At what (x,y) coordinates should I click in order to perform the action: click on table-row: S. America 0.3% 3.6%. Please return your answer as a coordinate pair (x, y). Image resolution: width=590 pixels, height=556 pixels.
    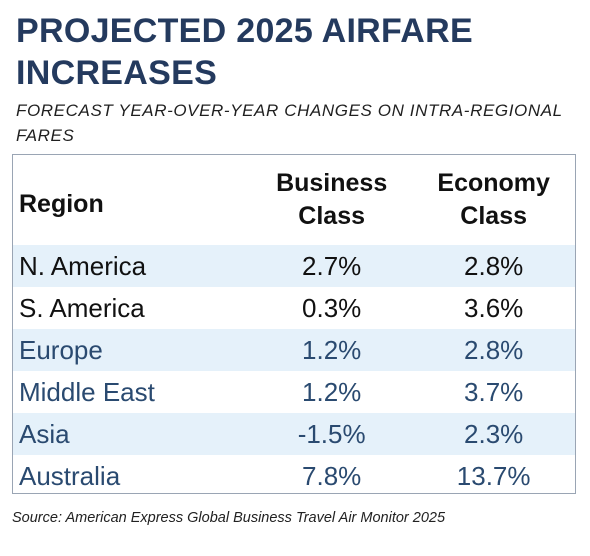
    Looking at the image, I should click on (294, 308).